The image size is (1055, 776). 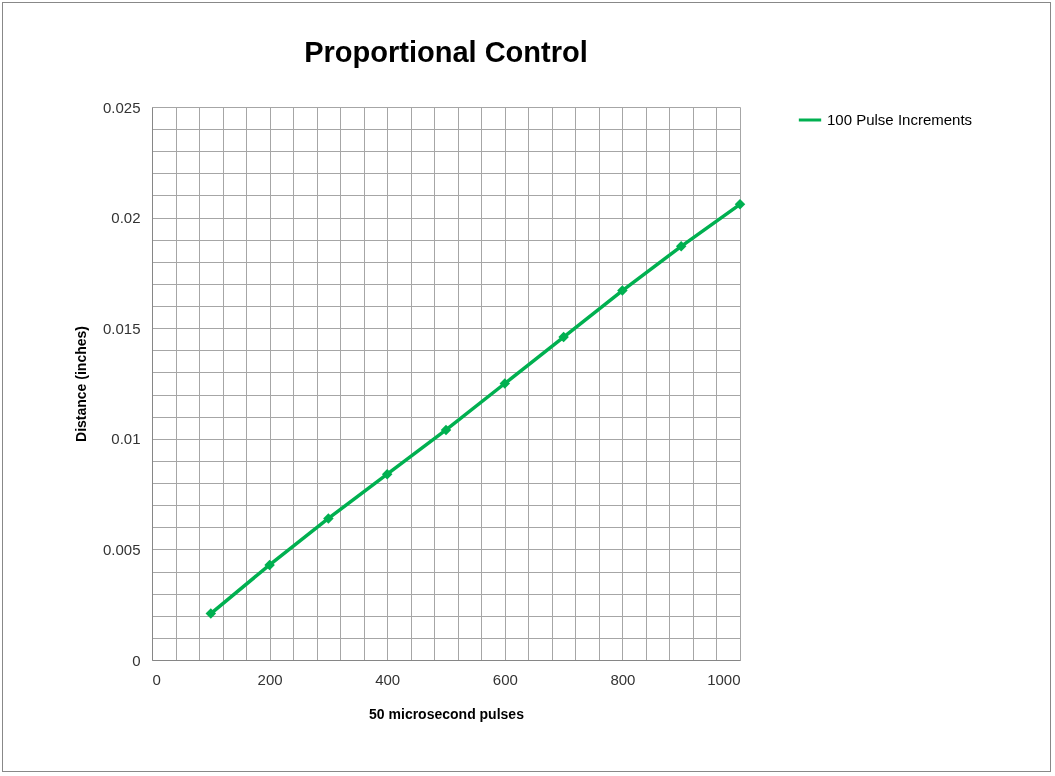 What do you see at coordinates (121, 328) in the screenshot?
I see `y-tick-label: 0.015` at bounding box center [121, 328].